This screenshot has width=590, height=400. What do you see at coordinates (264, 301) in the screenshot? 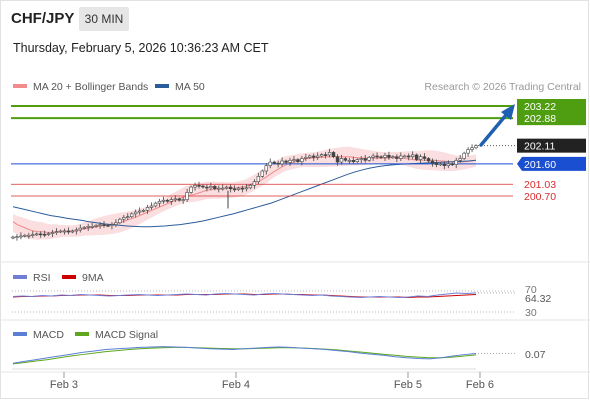
I see `rsi-panel` at bounding box center [264, 301].